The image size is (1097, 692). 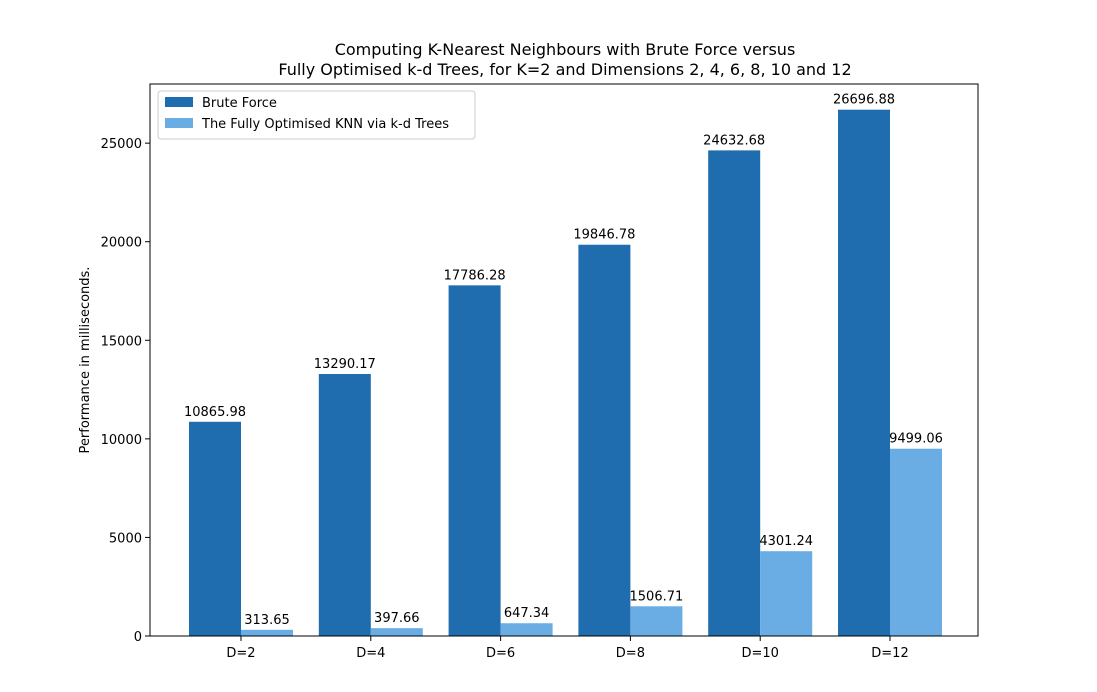 What do you see at coordinates (759, 653) in the screenshot?
I see `x-tick-label: D=10` at bounding box center [759, 653].